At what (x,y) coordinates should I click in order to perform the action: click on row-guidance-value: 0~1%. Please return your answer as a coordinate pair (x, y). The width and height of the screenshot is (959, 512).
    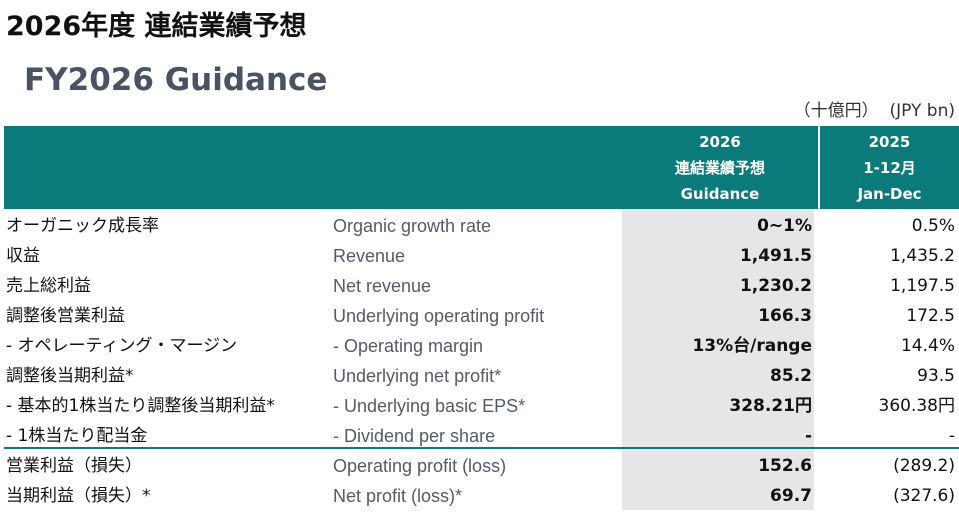
    Looking at the image, I should click on (784, 226).